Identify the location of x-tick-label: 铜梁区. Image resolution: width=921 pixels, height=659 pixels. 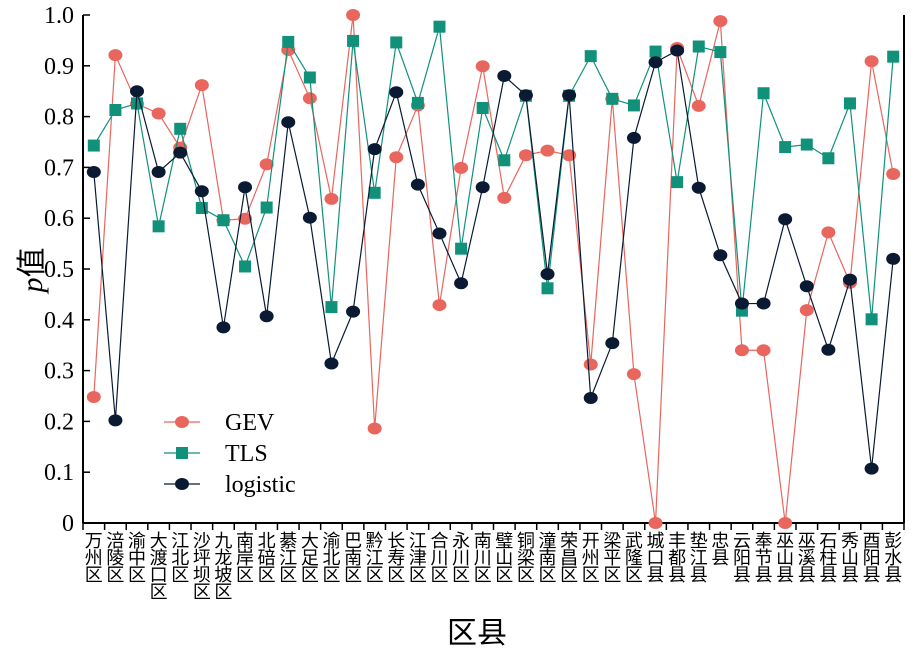
(526, 558).